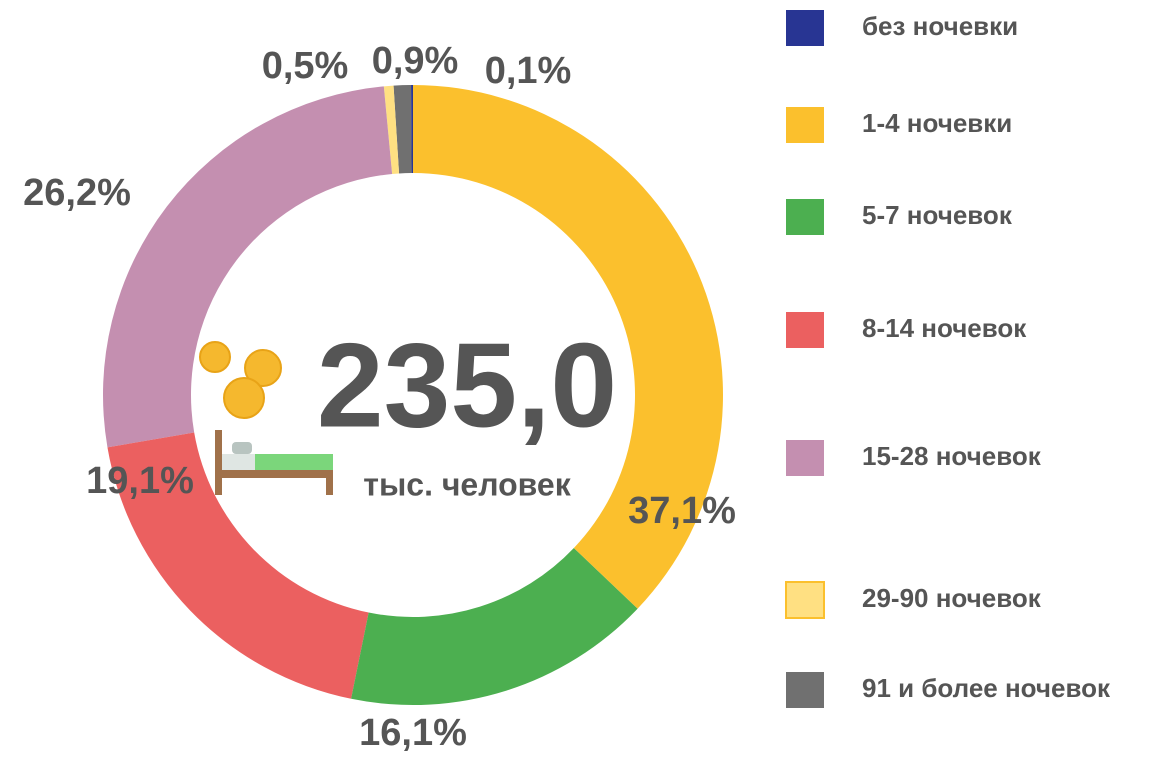 Image resolution: width=1153 pixels, height=757 pixels. Describe the element at coordinates (467, 386) in the screenshot. I see `center-value: 235,0` at that location.